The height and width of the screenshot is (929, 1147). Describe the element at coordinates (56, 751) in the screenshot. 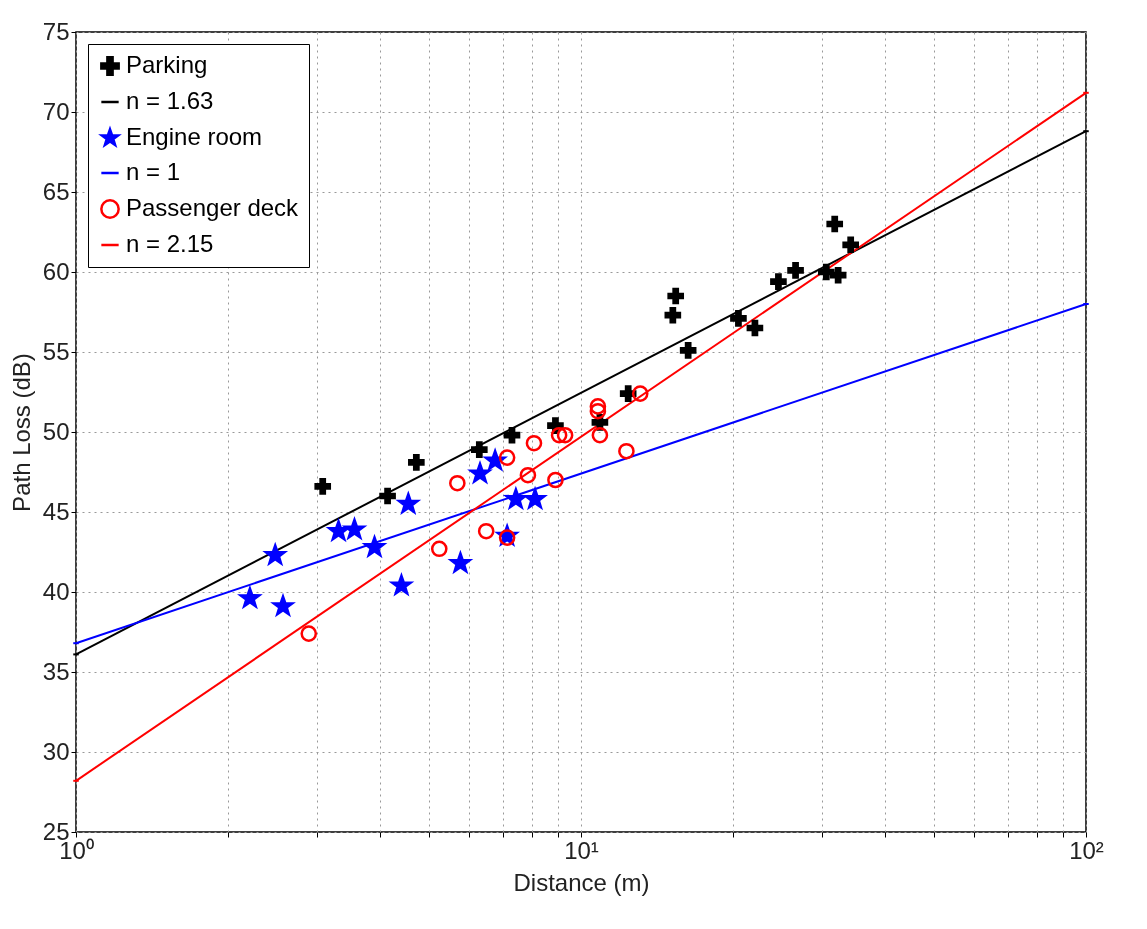

I see `y-tick-label: 30` at that location.